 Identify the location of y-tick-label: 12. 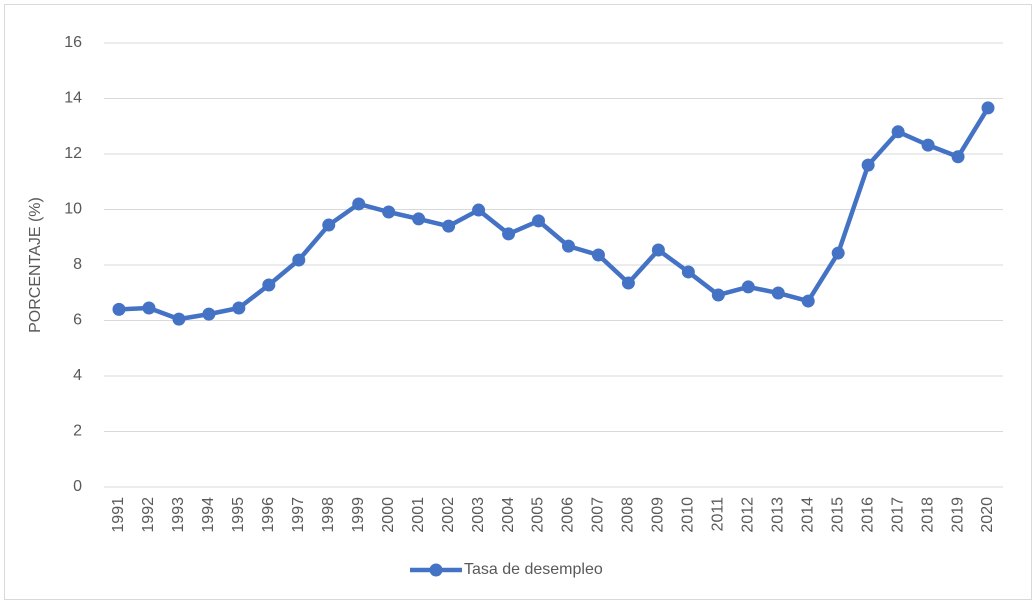
(73, 153).